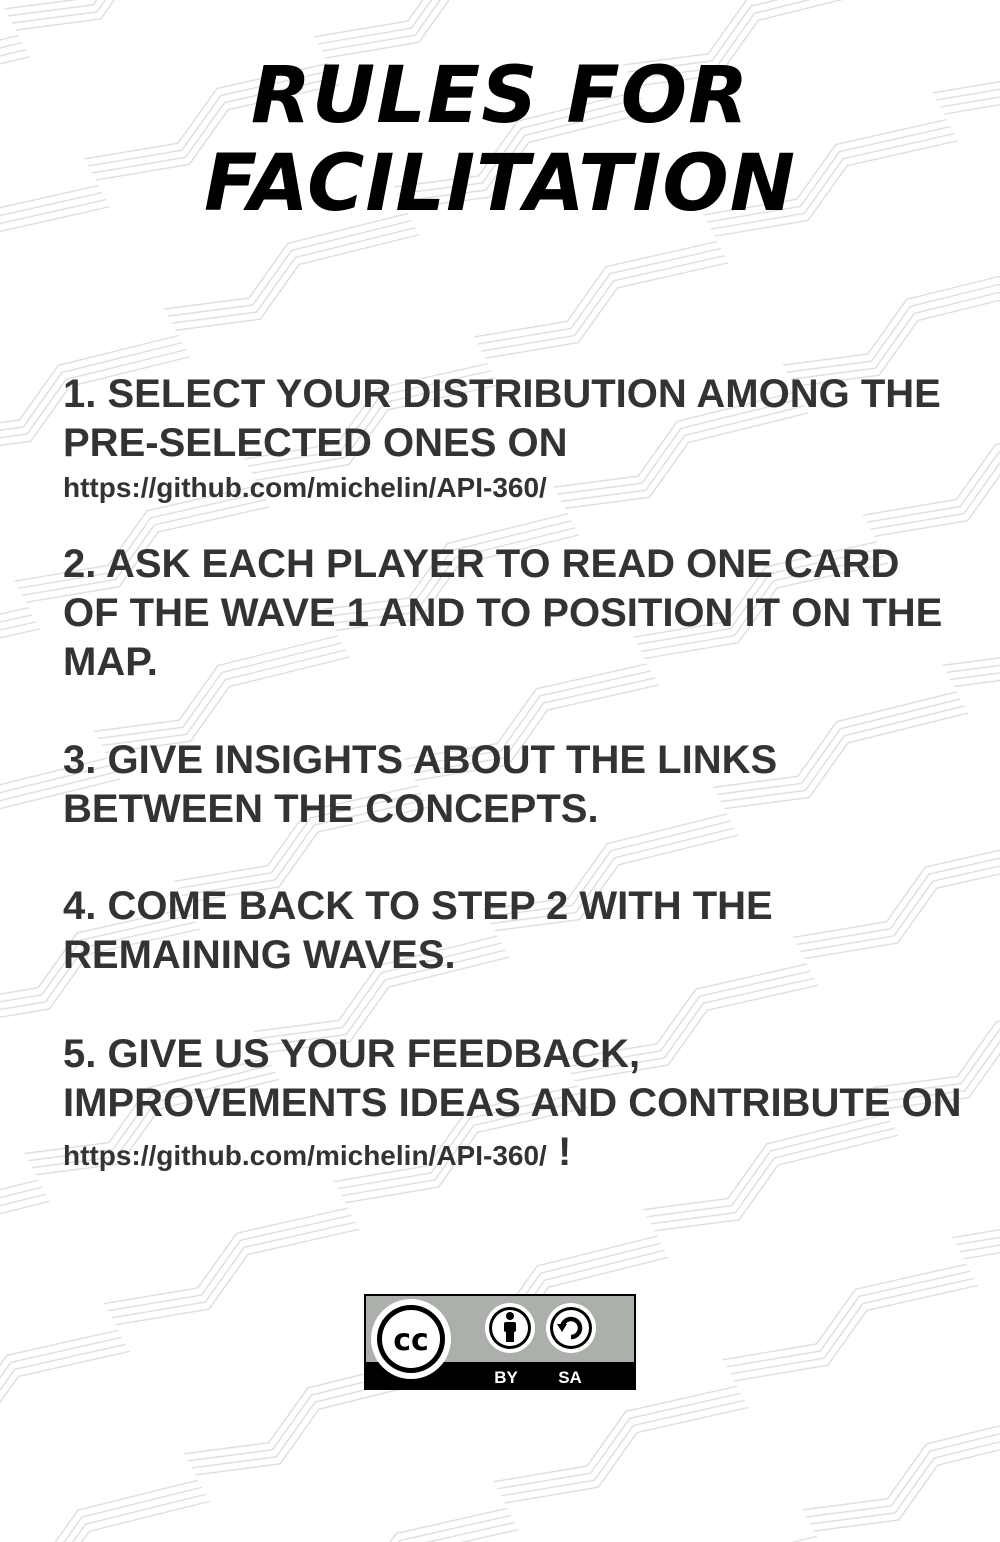 Image resolution: width=1000 pixels, height=1542 pixels. I want to click on cc-icon: cc, so click(411, 1339).